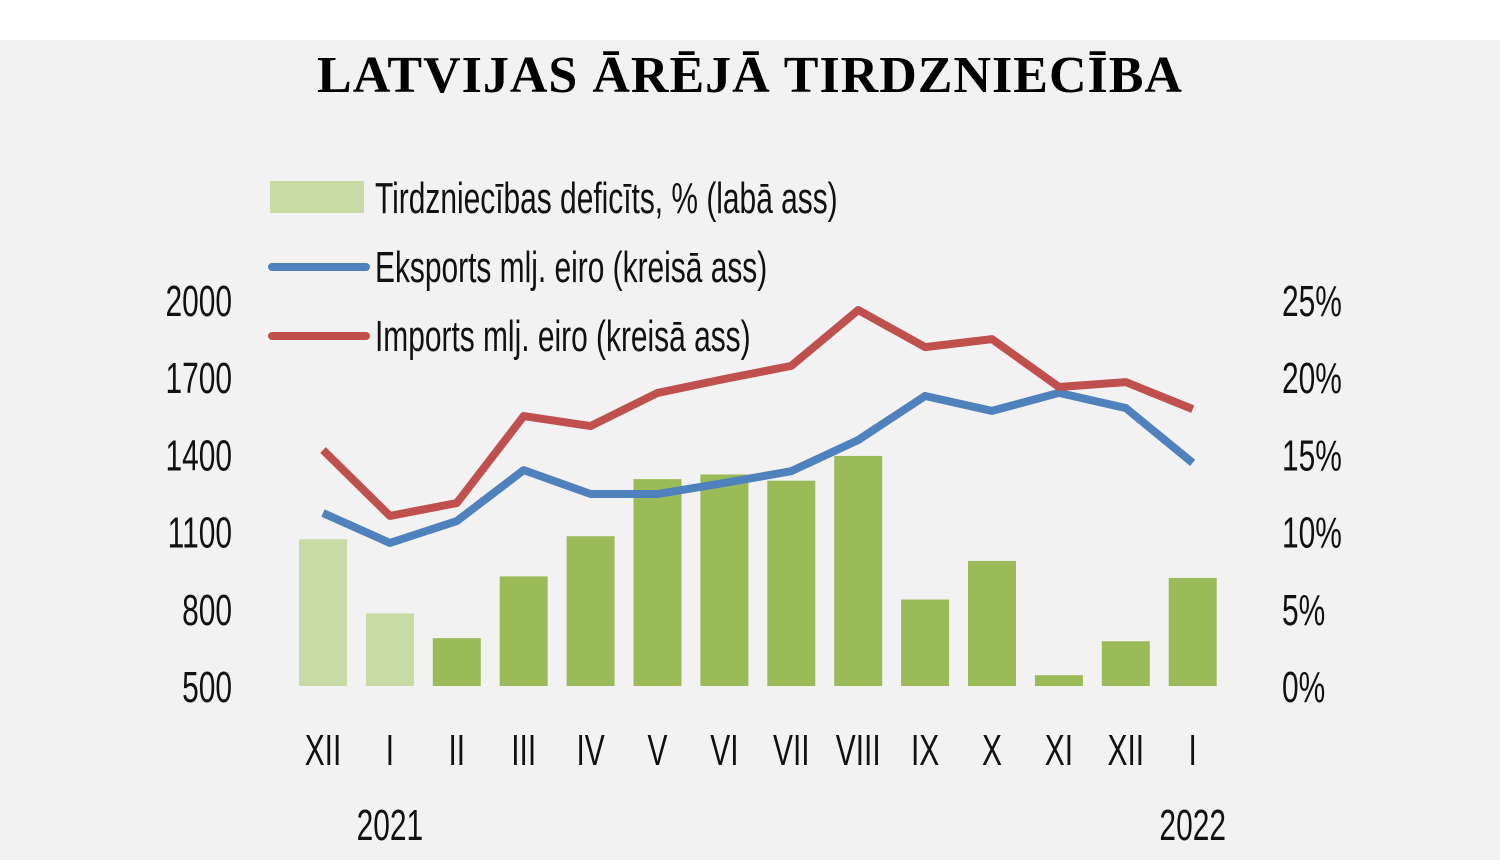 This screenshot has height=860, width=1500. I want to click on x-axis-tick: X, so click(992, 749).